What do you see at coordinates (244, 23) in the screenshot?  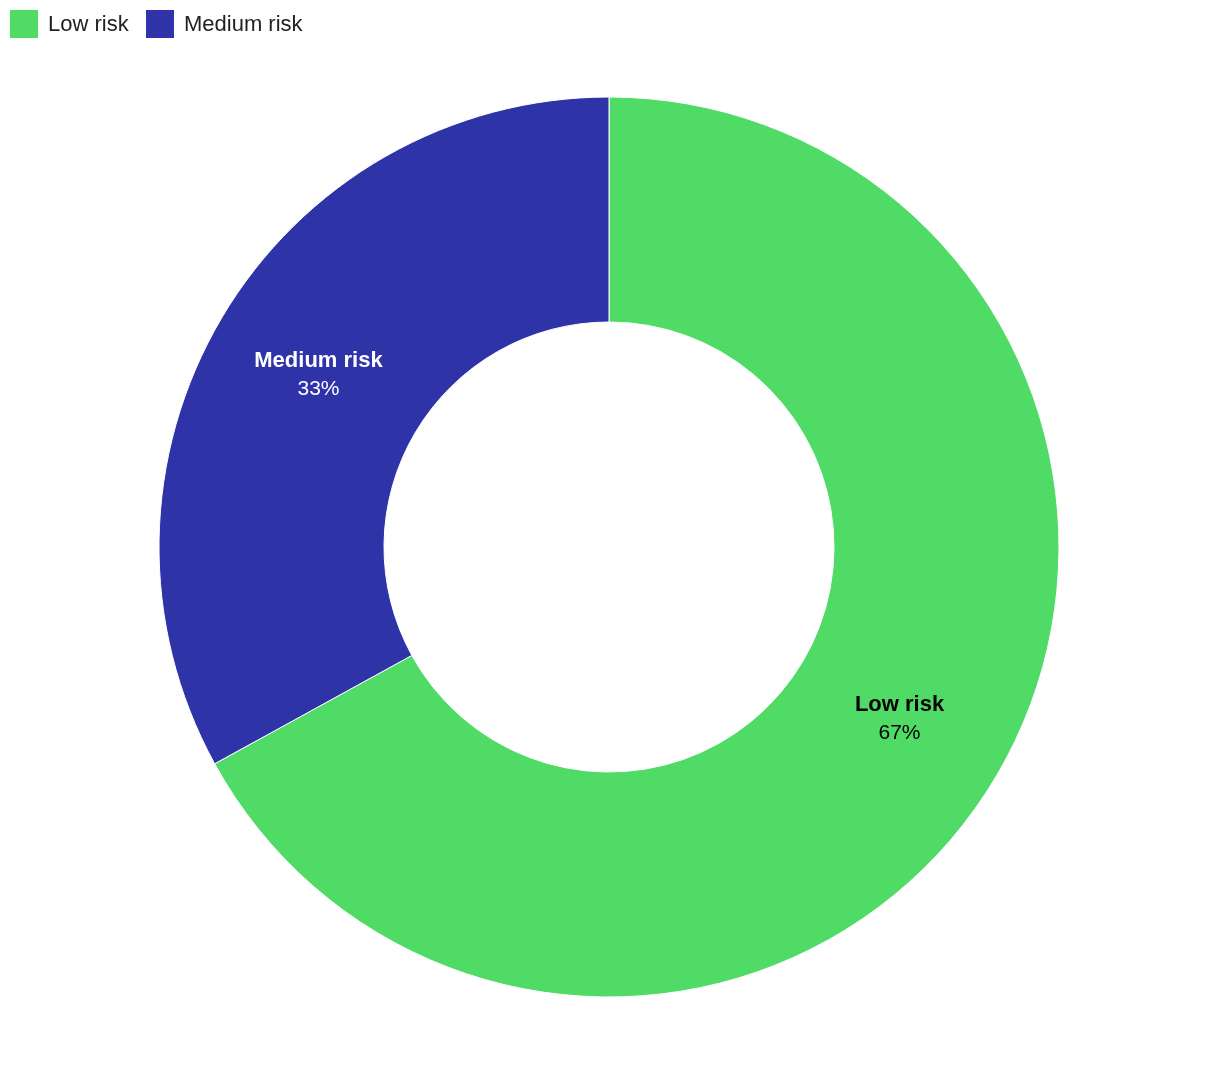 I see `legend-label: Medium risk` at bounding box center [244, 23].